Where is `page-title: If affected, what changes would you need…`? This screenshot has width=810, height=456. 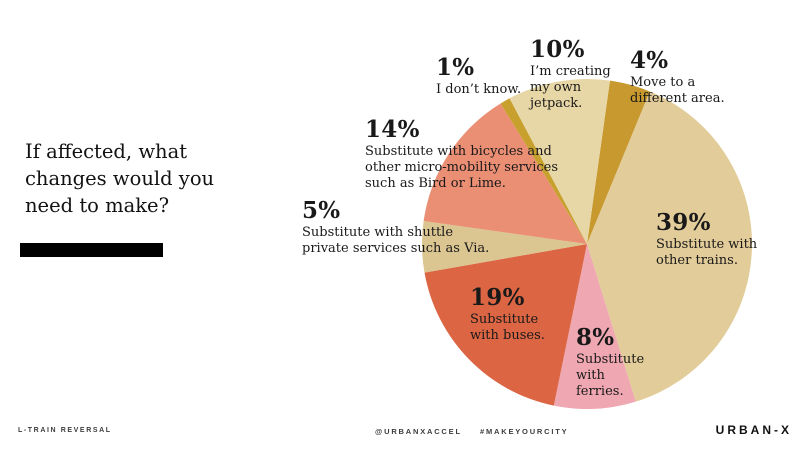
page-title: If affected, what changes would you need… is located at coordinates (120, 178).